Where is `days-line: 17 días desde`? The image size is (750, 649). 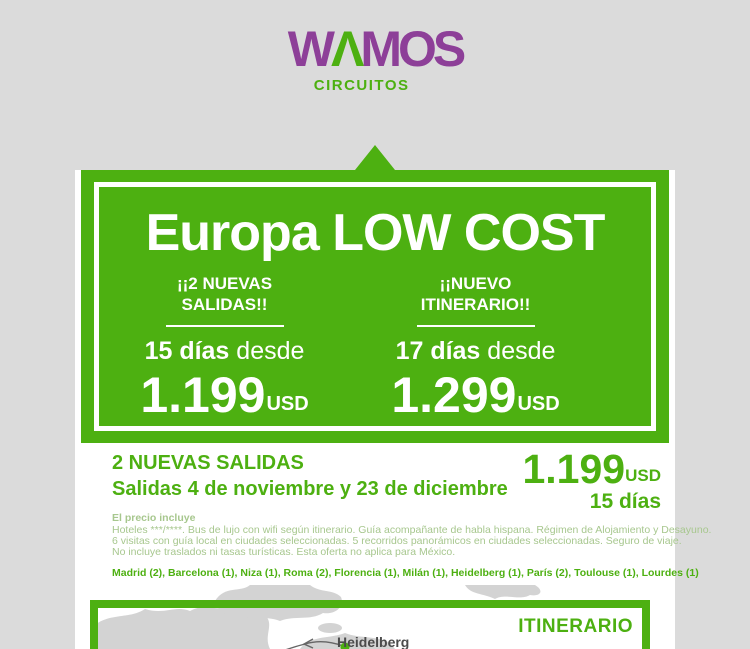 days-line: 17 días desde is located at coordinates (475, 351).